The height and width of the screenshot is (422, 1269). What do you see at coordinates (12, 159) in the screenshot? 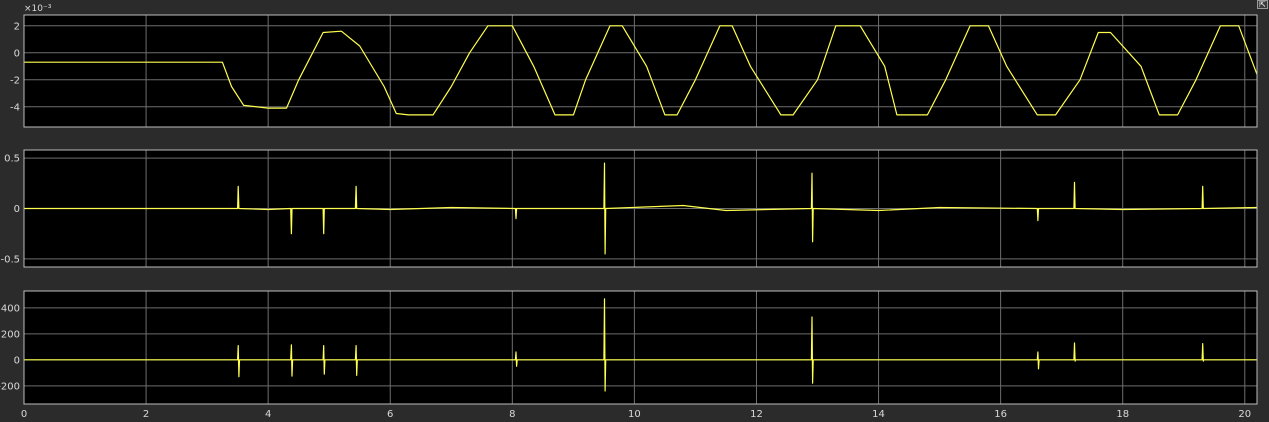
I see `axes-2-ytick-label: 0.5` at bounding box center [12, 159].